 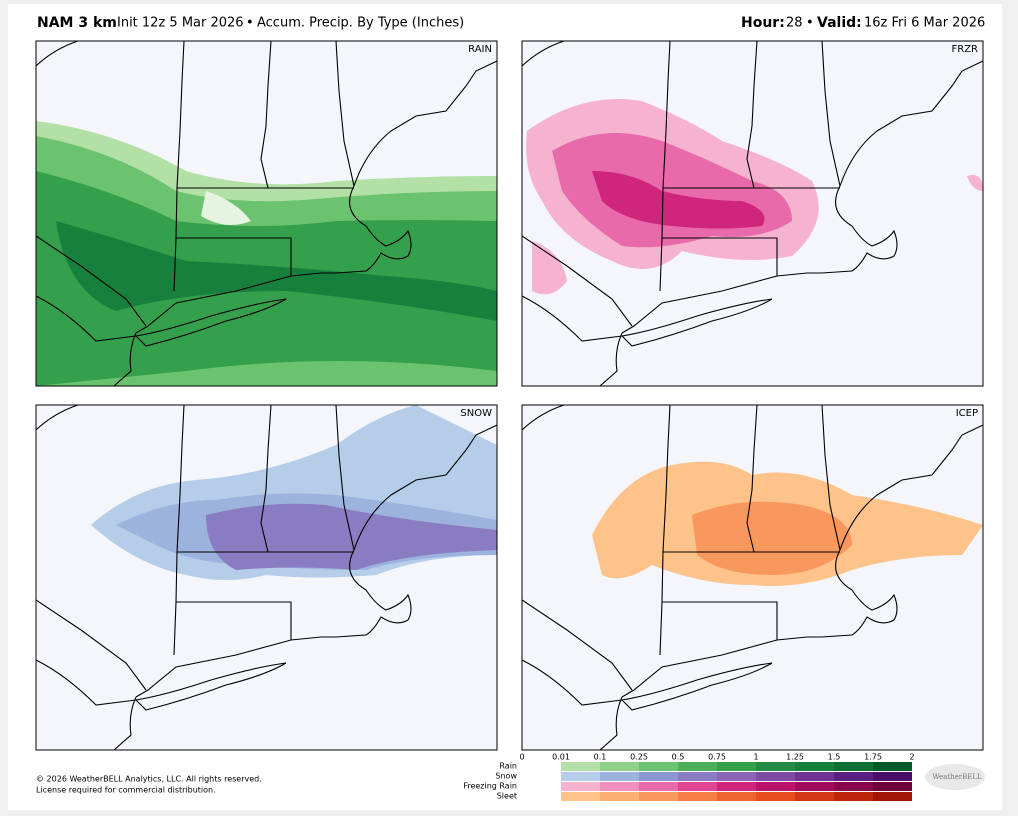 I want to click on panel-label: ICEP, so click(x=967, y=413).